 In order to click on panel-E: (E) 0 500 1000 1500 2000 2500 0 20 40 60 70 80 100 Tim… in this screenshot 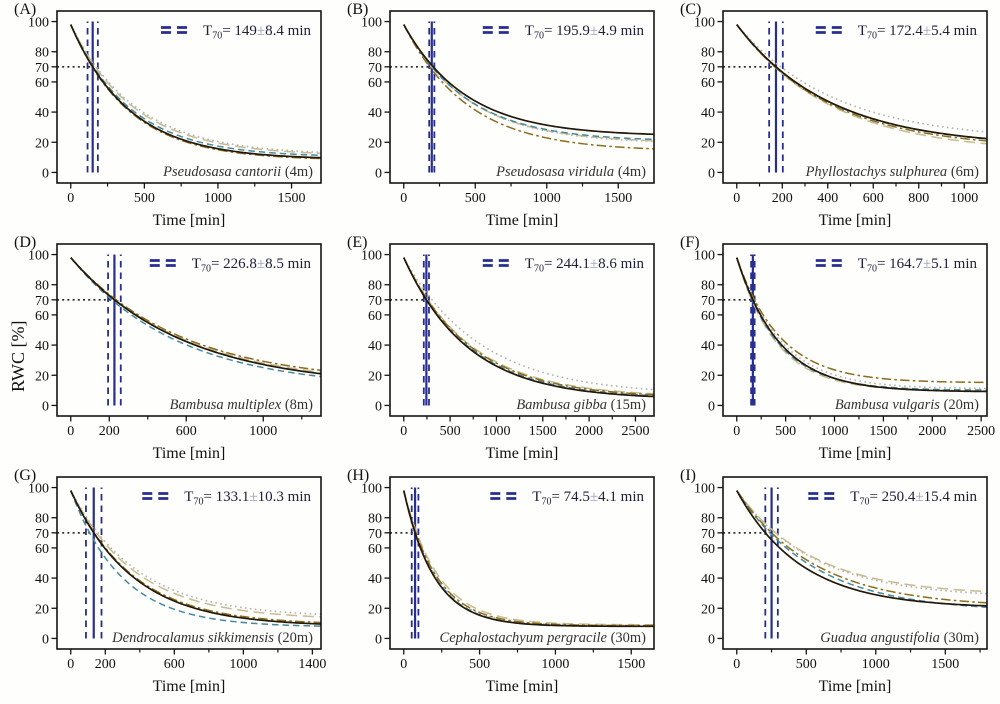, I will do `click(499, 349)`.